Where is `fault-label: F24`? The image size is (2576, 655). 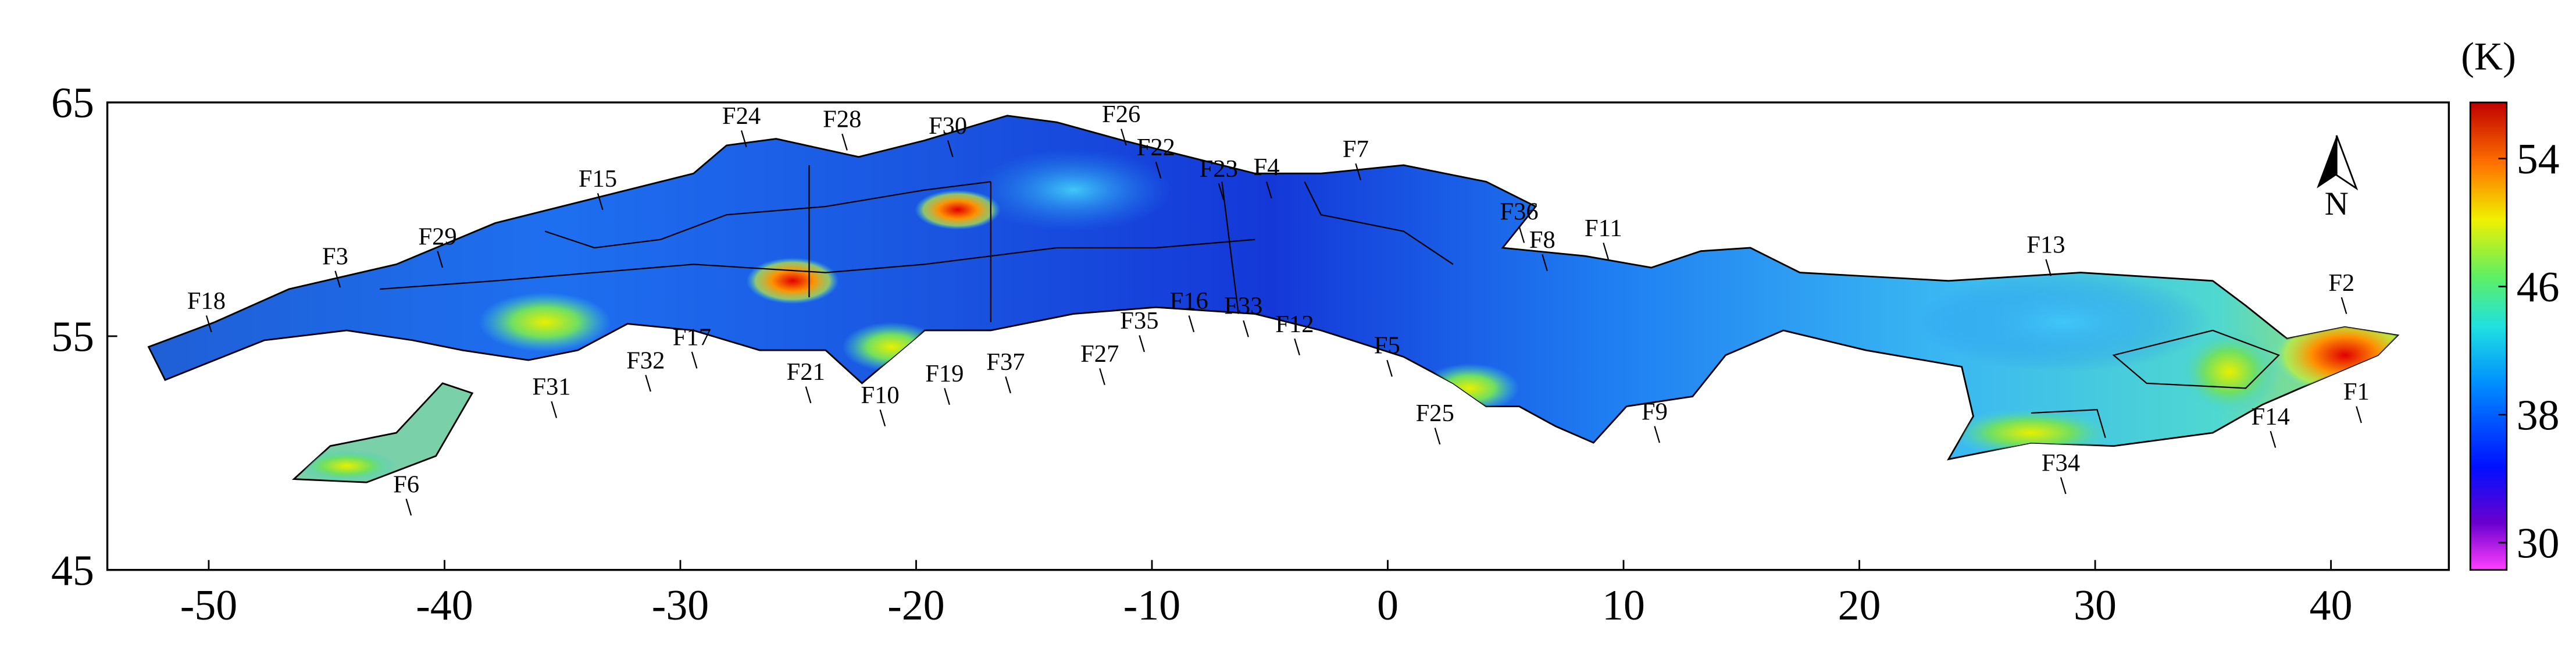
fault-label: F24 is located at coordinates (742, 116).